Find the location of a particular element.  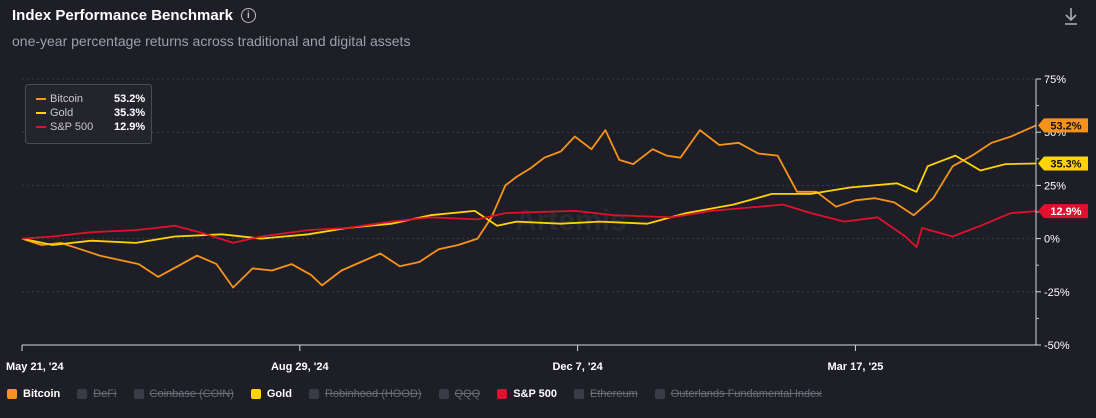

legend-item: Outerlands Fundamental Index is located at coordinates (738, 394).